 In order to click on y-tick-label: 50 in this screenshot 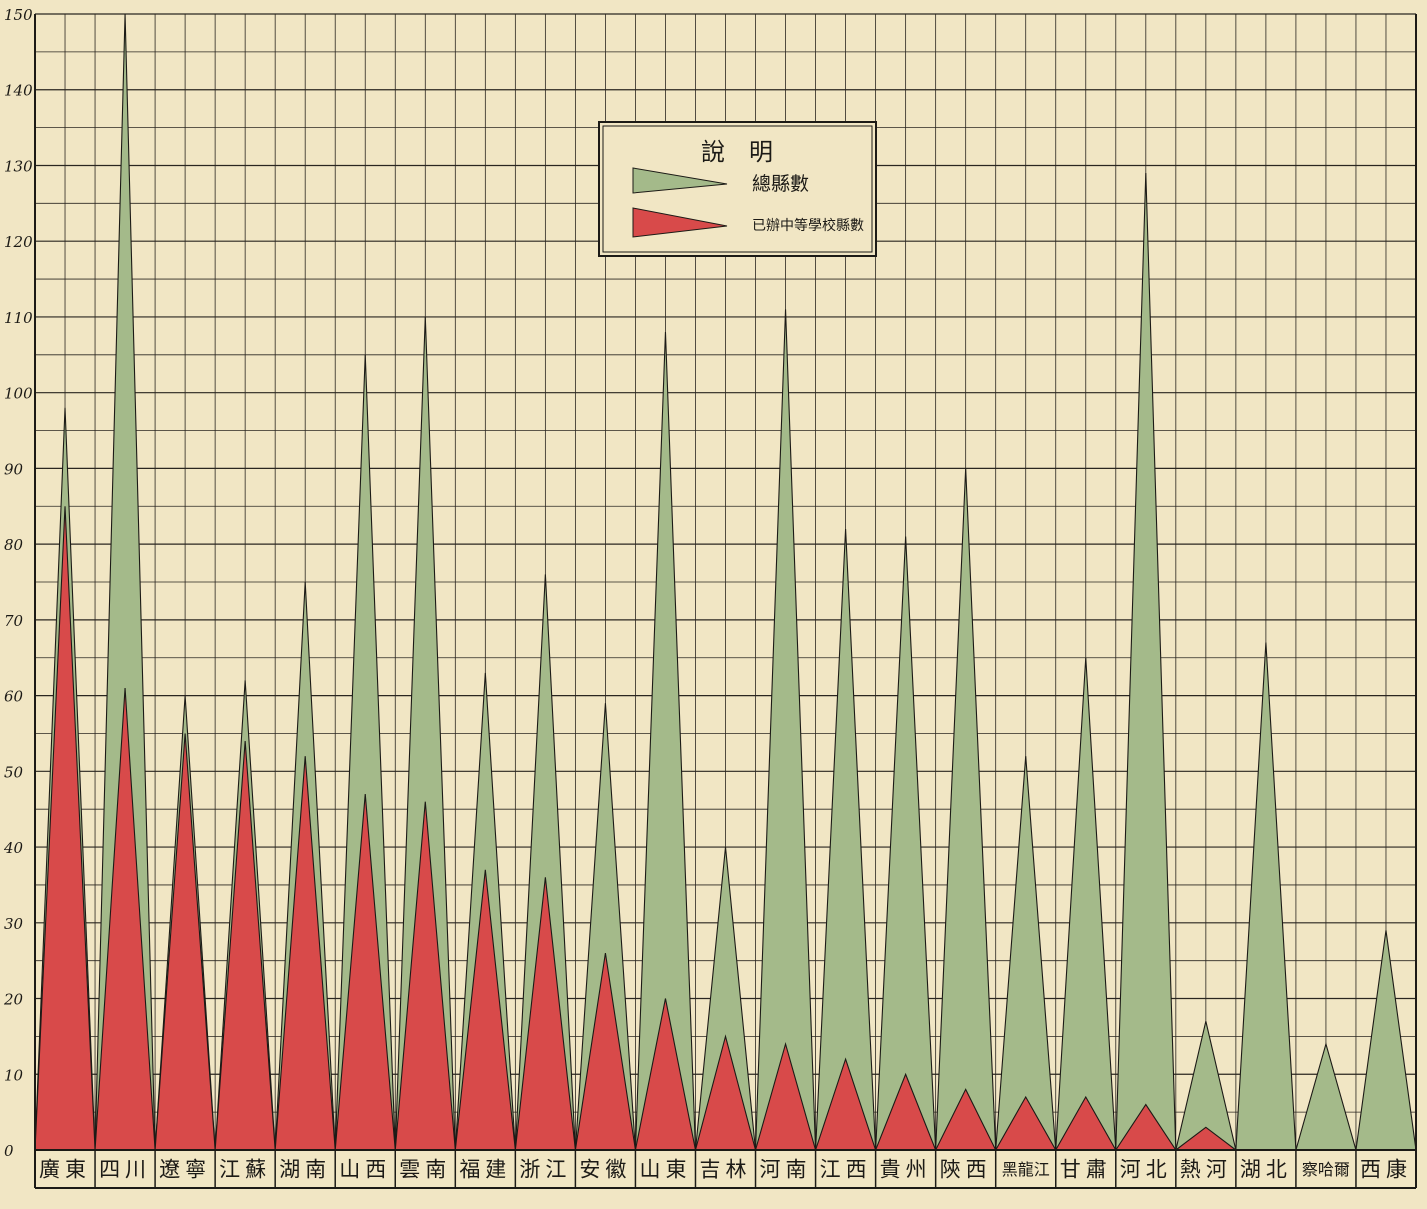, I will do `click(14, 772)`.